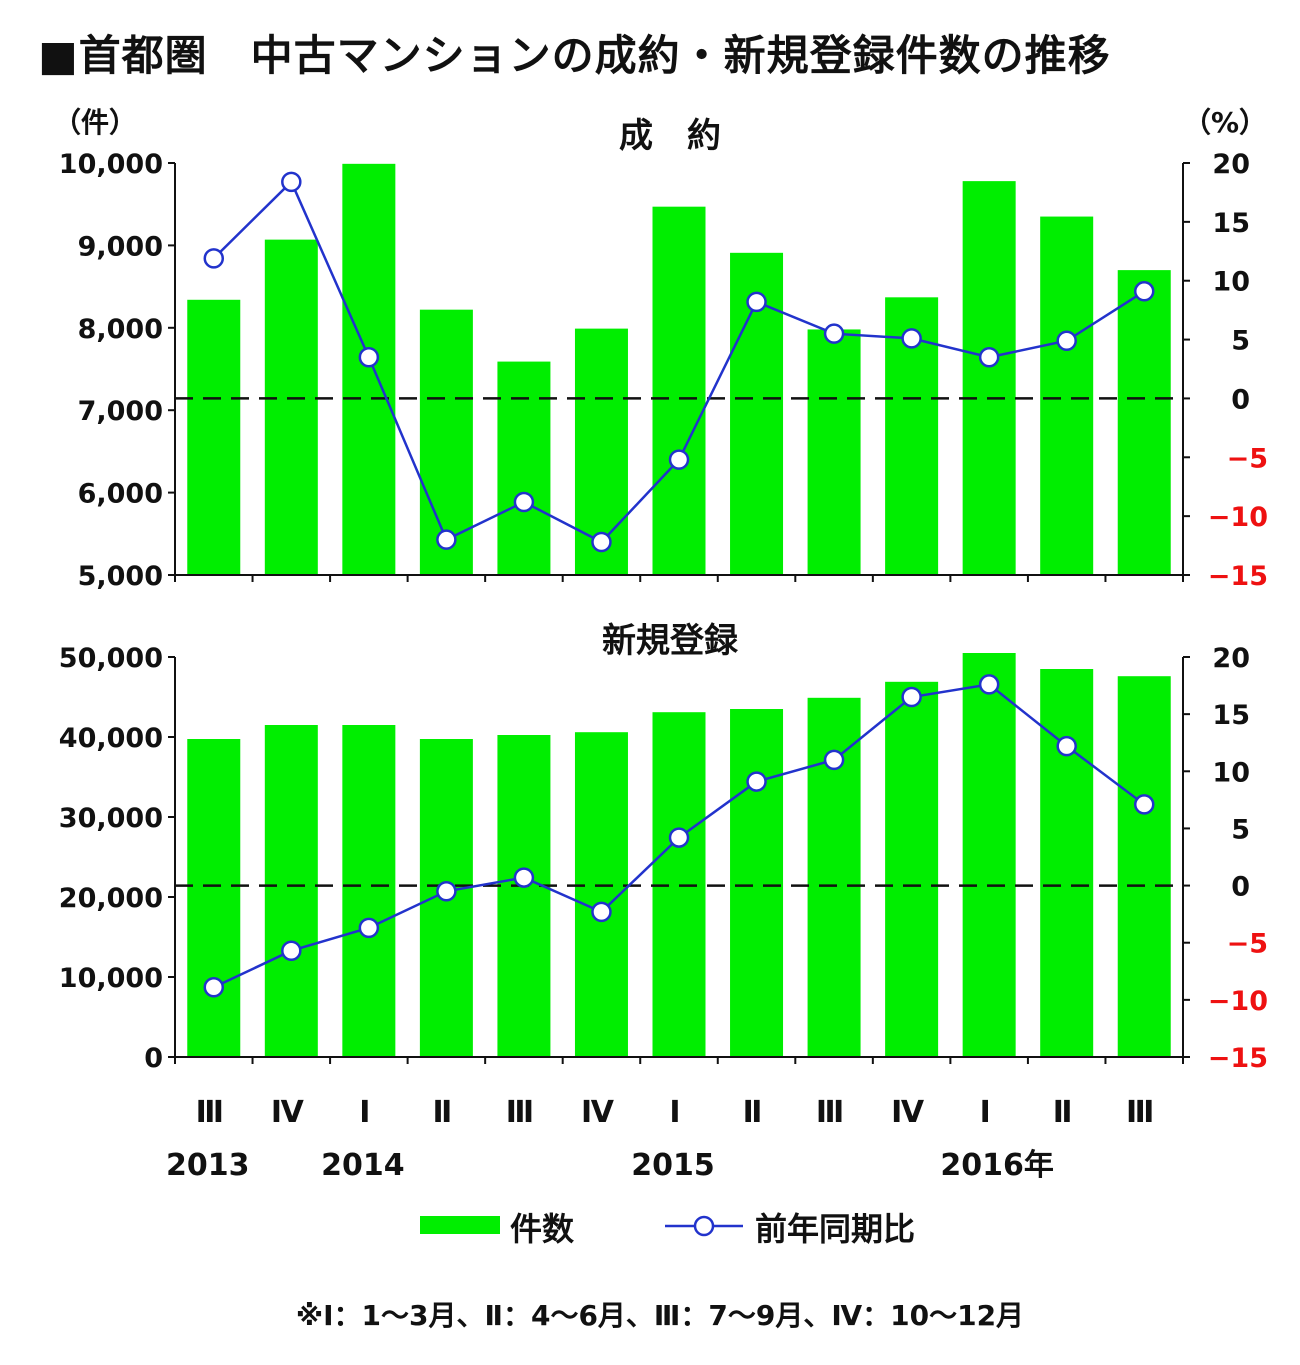 The image size is (1300, 1365). What do you see at coordinates (95, 122) in the screenshot?
I see `left-axis-unit: （件）` at bounding box center [95, 122].